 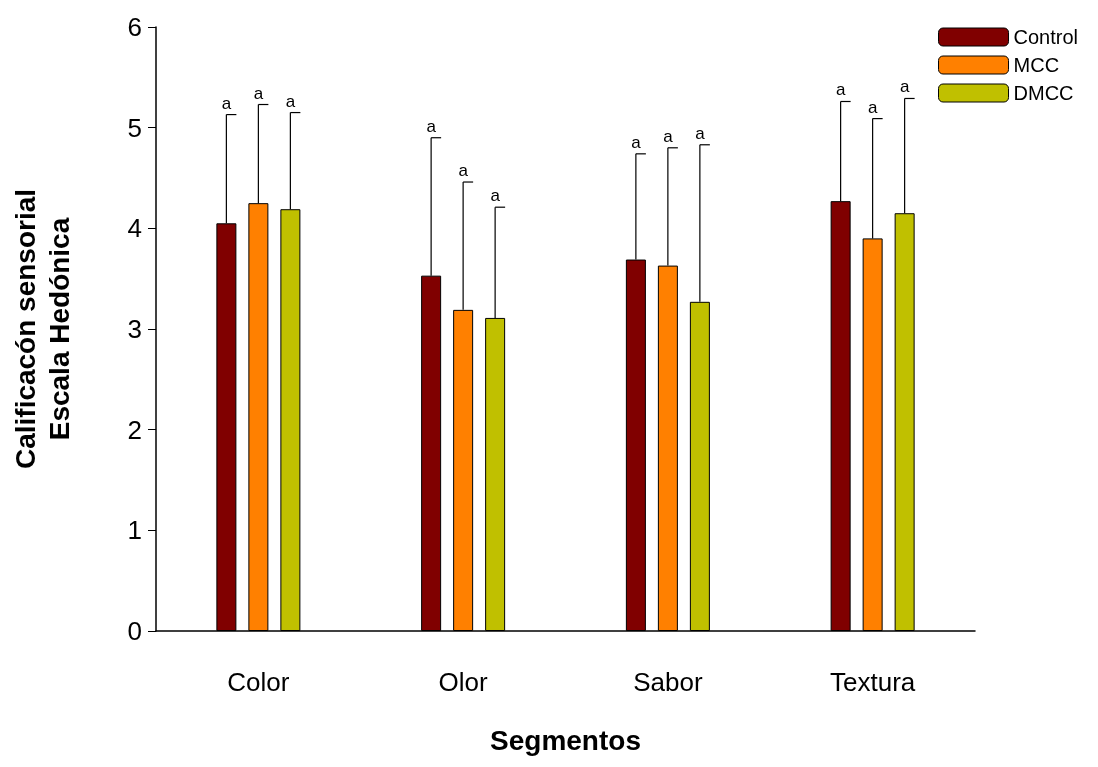 I want to click on x-tick-label: Textura, so click(x=872, y=682).